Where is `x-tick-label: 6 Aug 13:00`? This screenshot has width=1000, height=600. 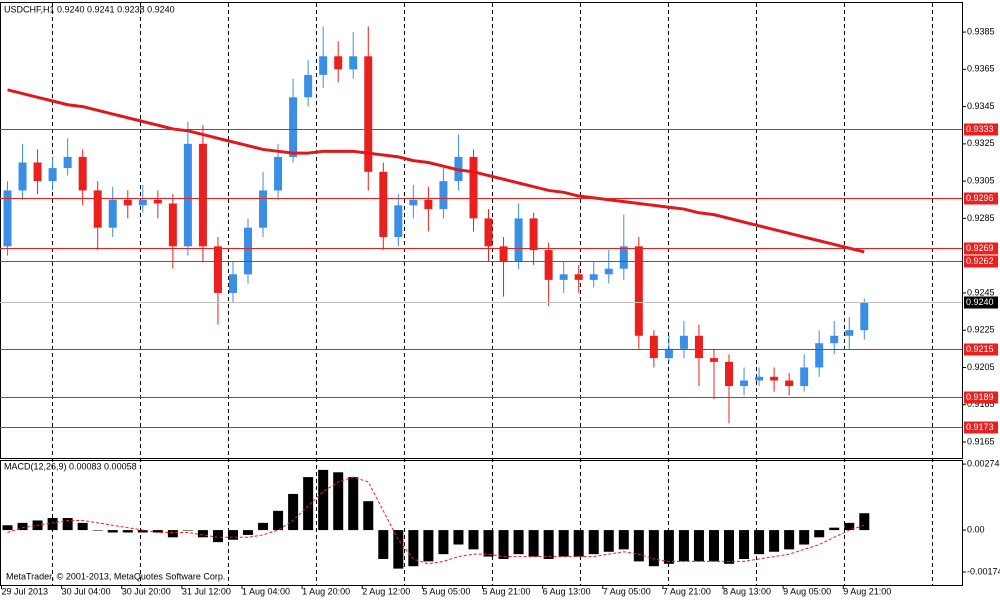
x-tick-label: 6 Aug 13:00 is located at coordinates (567, 591).